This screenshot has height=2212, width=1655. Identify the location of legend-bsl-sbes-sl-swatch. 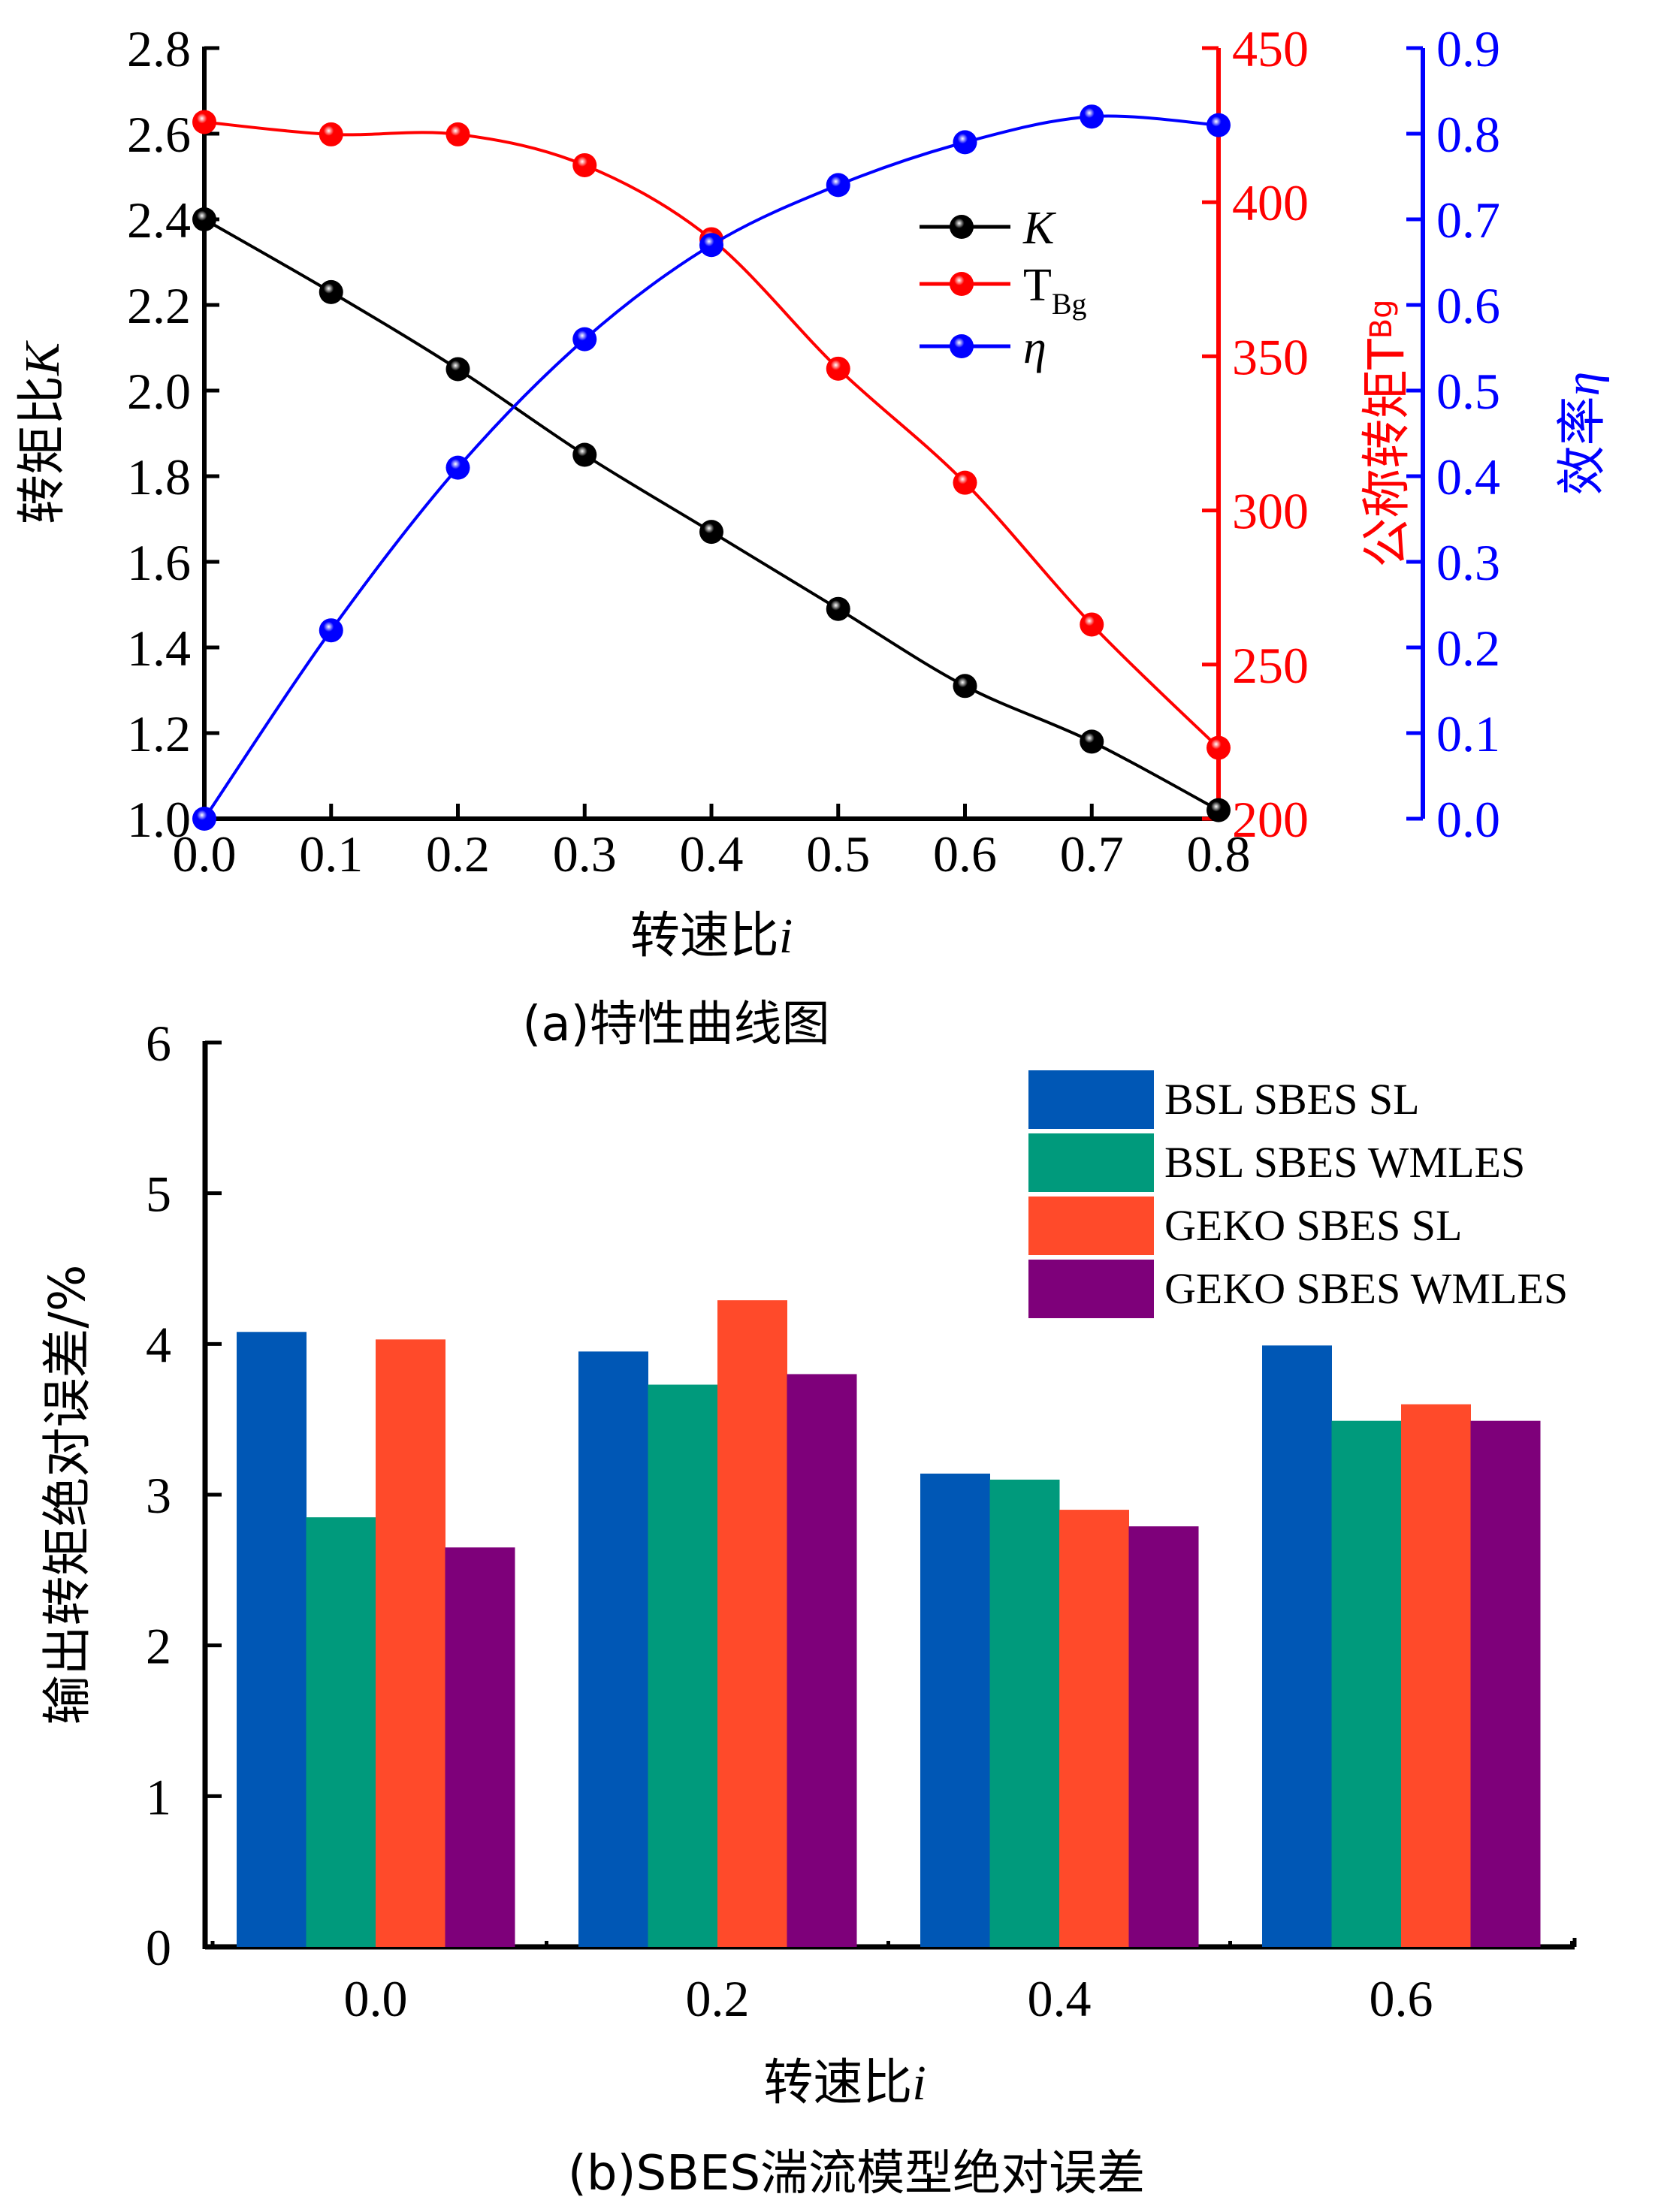
(1091, 1099).